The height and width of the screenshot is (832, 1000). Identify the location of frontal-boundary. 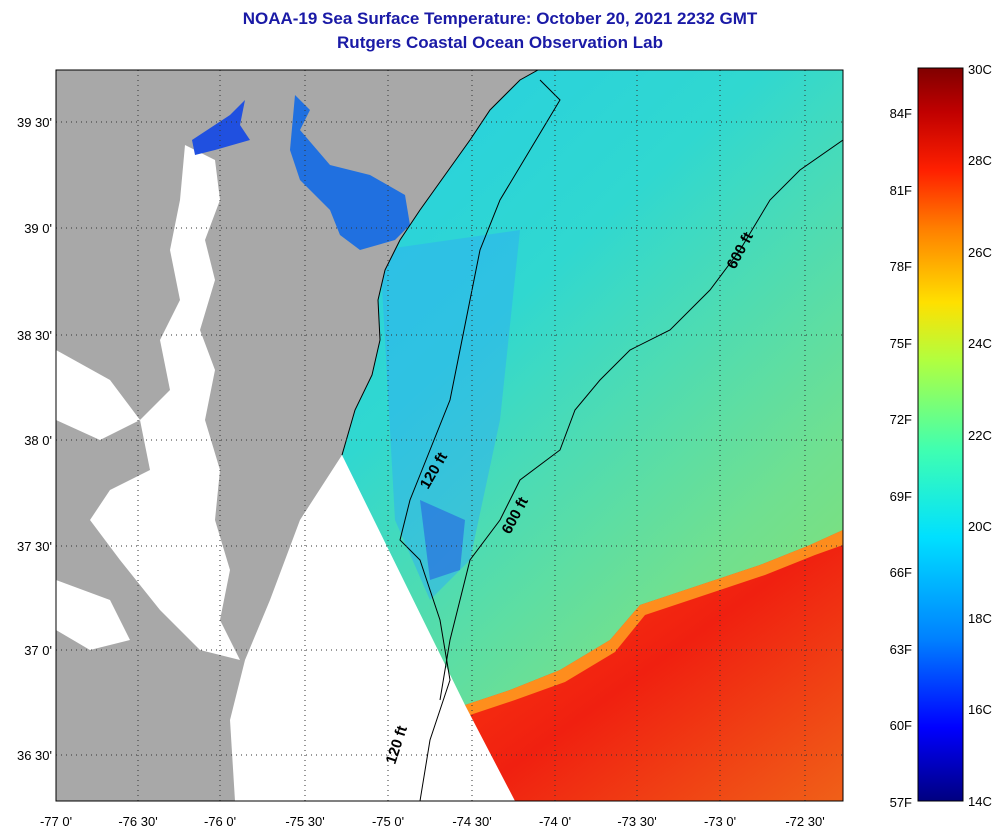
(654, 622).